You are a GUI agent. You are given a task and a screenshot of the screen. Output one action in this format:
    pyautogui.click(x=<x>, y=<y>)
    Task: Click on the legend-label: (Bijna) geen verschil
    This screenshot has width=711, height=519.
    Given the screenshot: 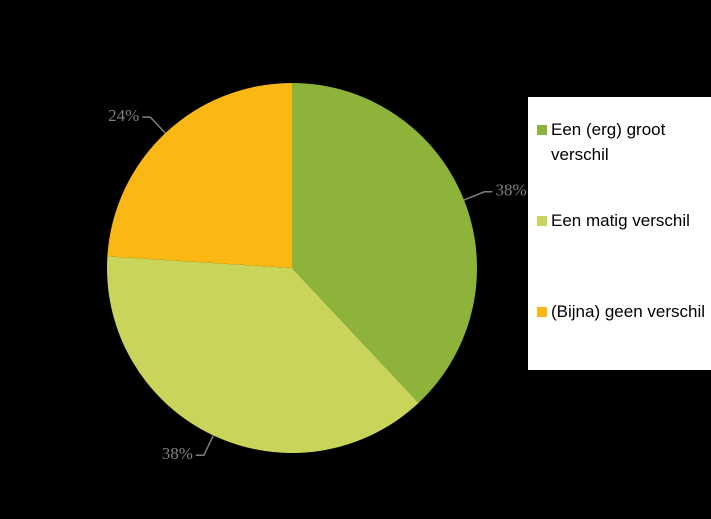 What is the action you would take?
    pyautogui.click(x=628, y=311)
    